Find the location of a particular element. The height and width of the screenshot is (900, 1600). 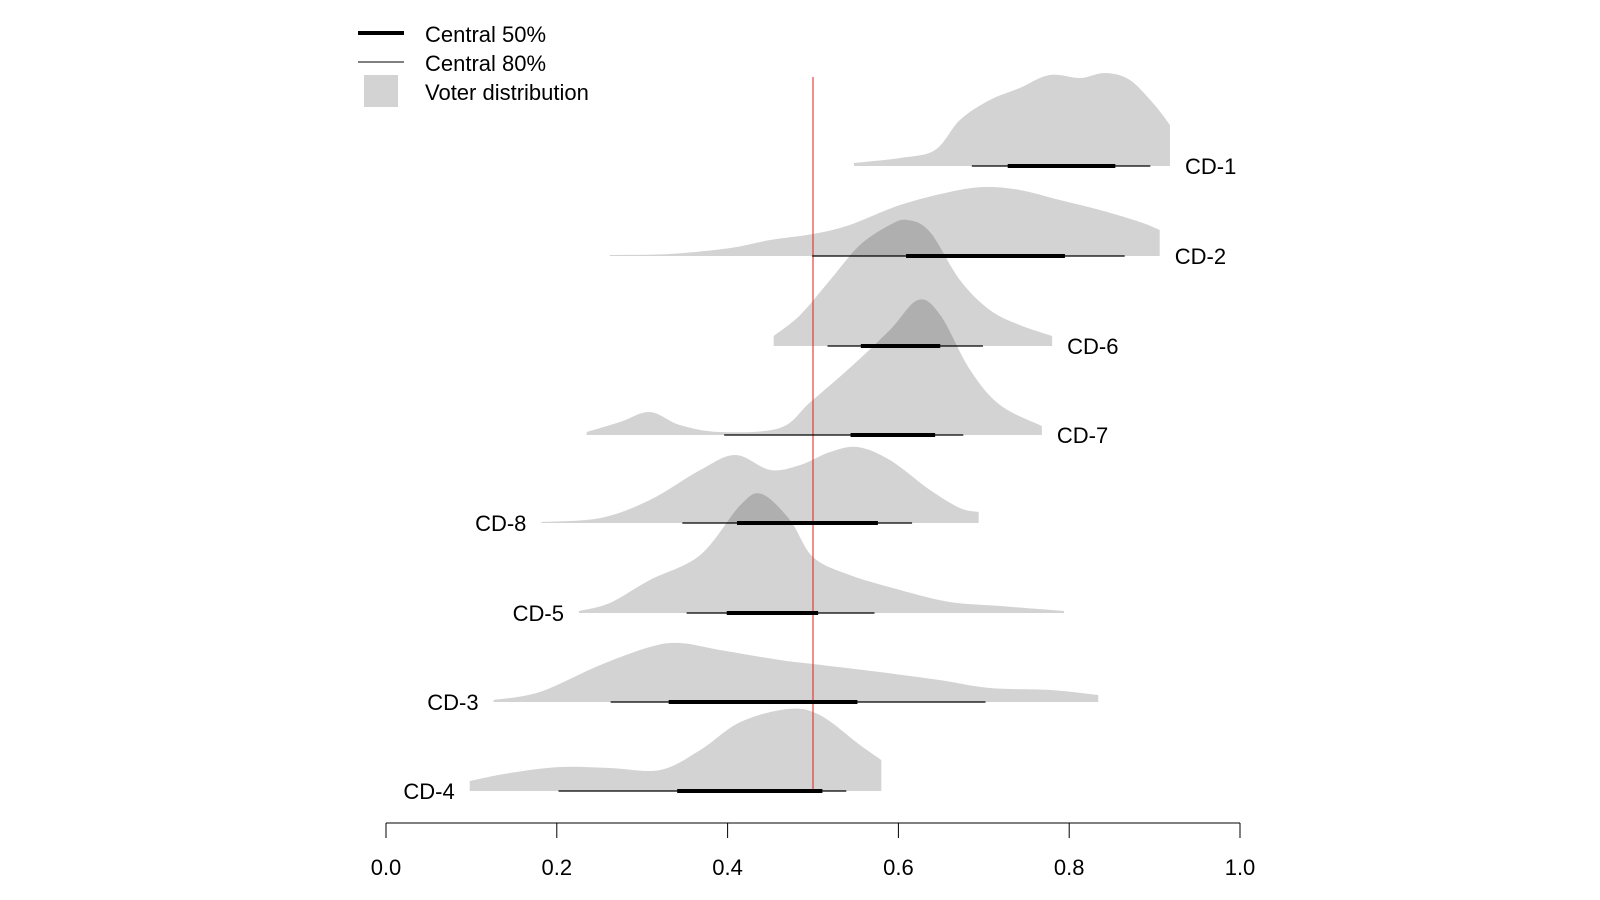

series-label-cd-4: CD-4 is located at coordinates (428, 791).